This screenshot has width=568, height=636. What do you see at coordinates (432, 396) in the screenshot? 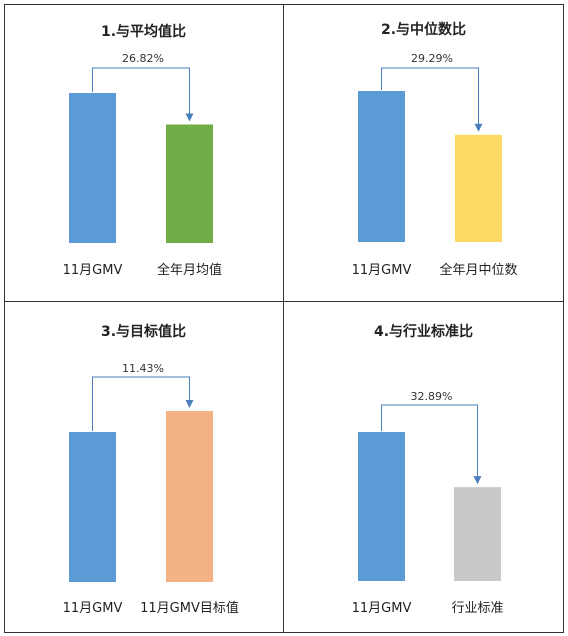
I see `difference-label: 32.89%` at bounding box center [432, 396].